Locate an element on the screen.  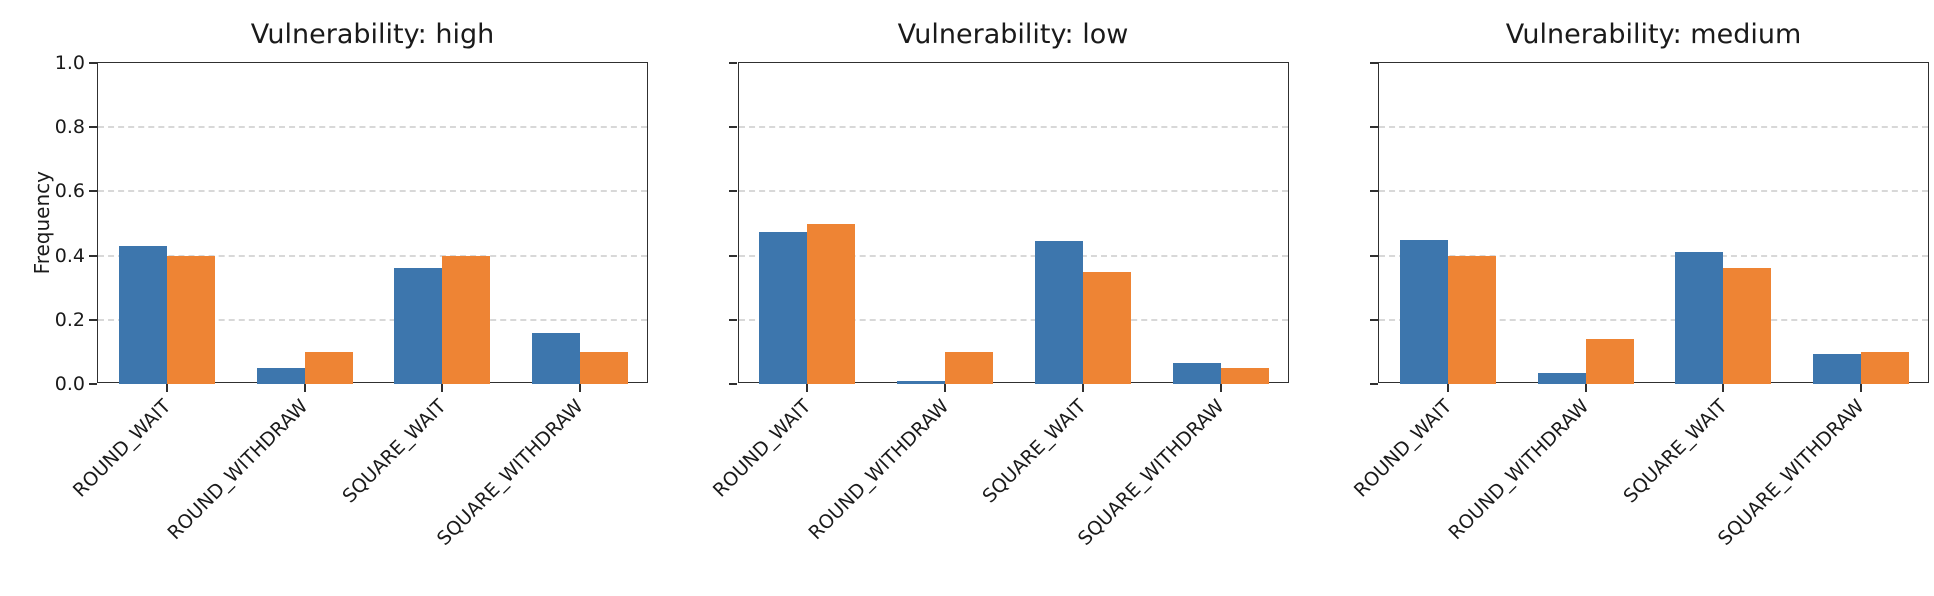
y-tick-label: 0.2 is located at coordinates (69, 319).